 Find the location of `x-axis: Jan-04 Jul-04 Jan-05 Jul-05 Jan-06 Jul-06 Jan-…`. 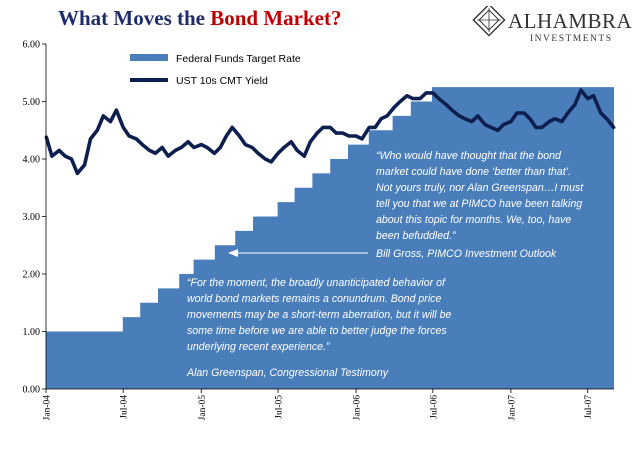

x-axis: Jan-04 Jul-04 Jan-05 Jul-05 Jan-06 Jul-06 Jan-… is located at coordinates (328, 404).